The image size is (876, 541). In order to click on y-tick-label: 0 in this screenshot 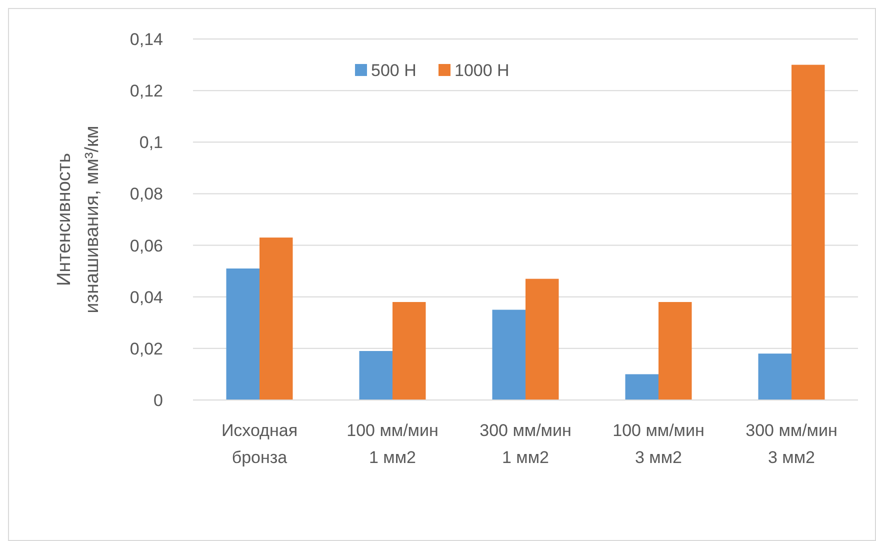, I will do `click(158, 400)`.